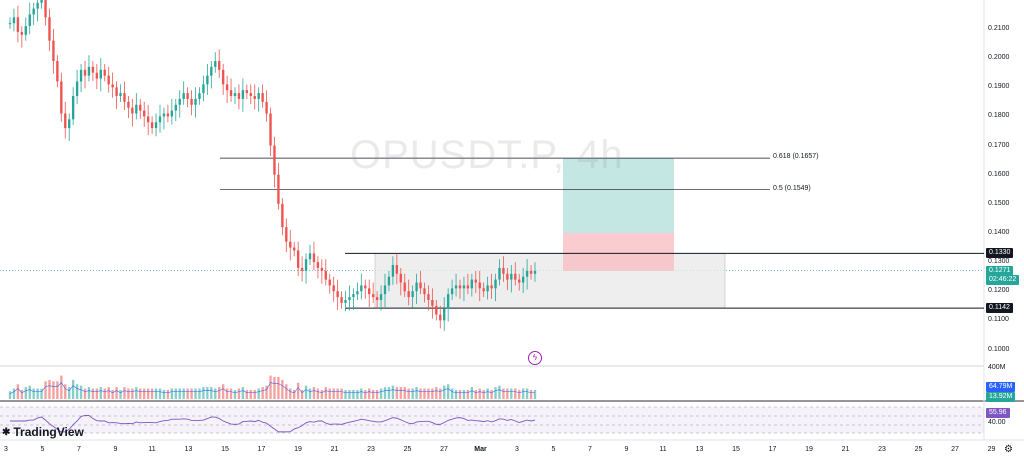 The width and height of the screenshot is (1024, 456). Describe the element at coordinates (999, 58) in the screenshot. I see `price-tick-label: 0.2000` at that location.